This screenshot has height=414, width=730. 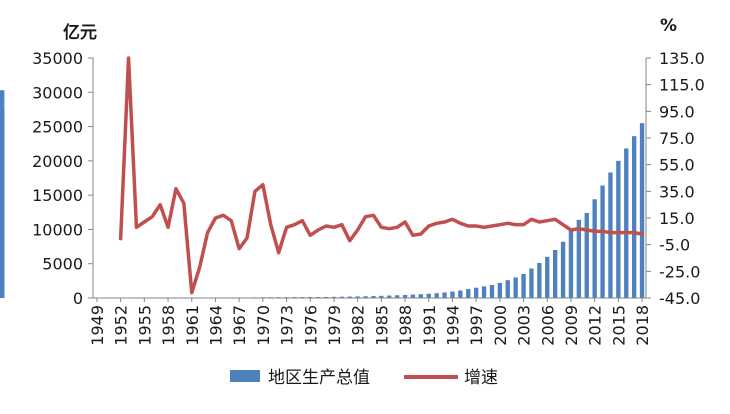 What do you see at coordinates (192, 325) in the screenshot?
I see `x-tick-label-1961: 1961` at bounding box center [192, 325].